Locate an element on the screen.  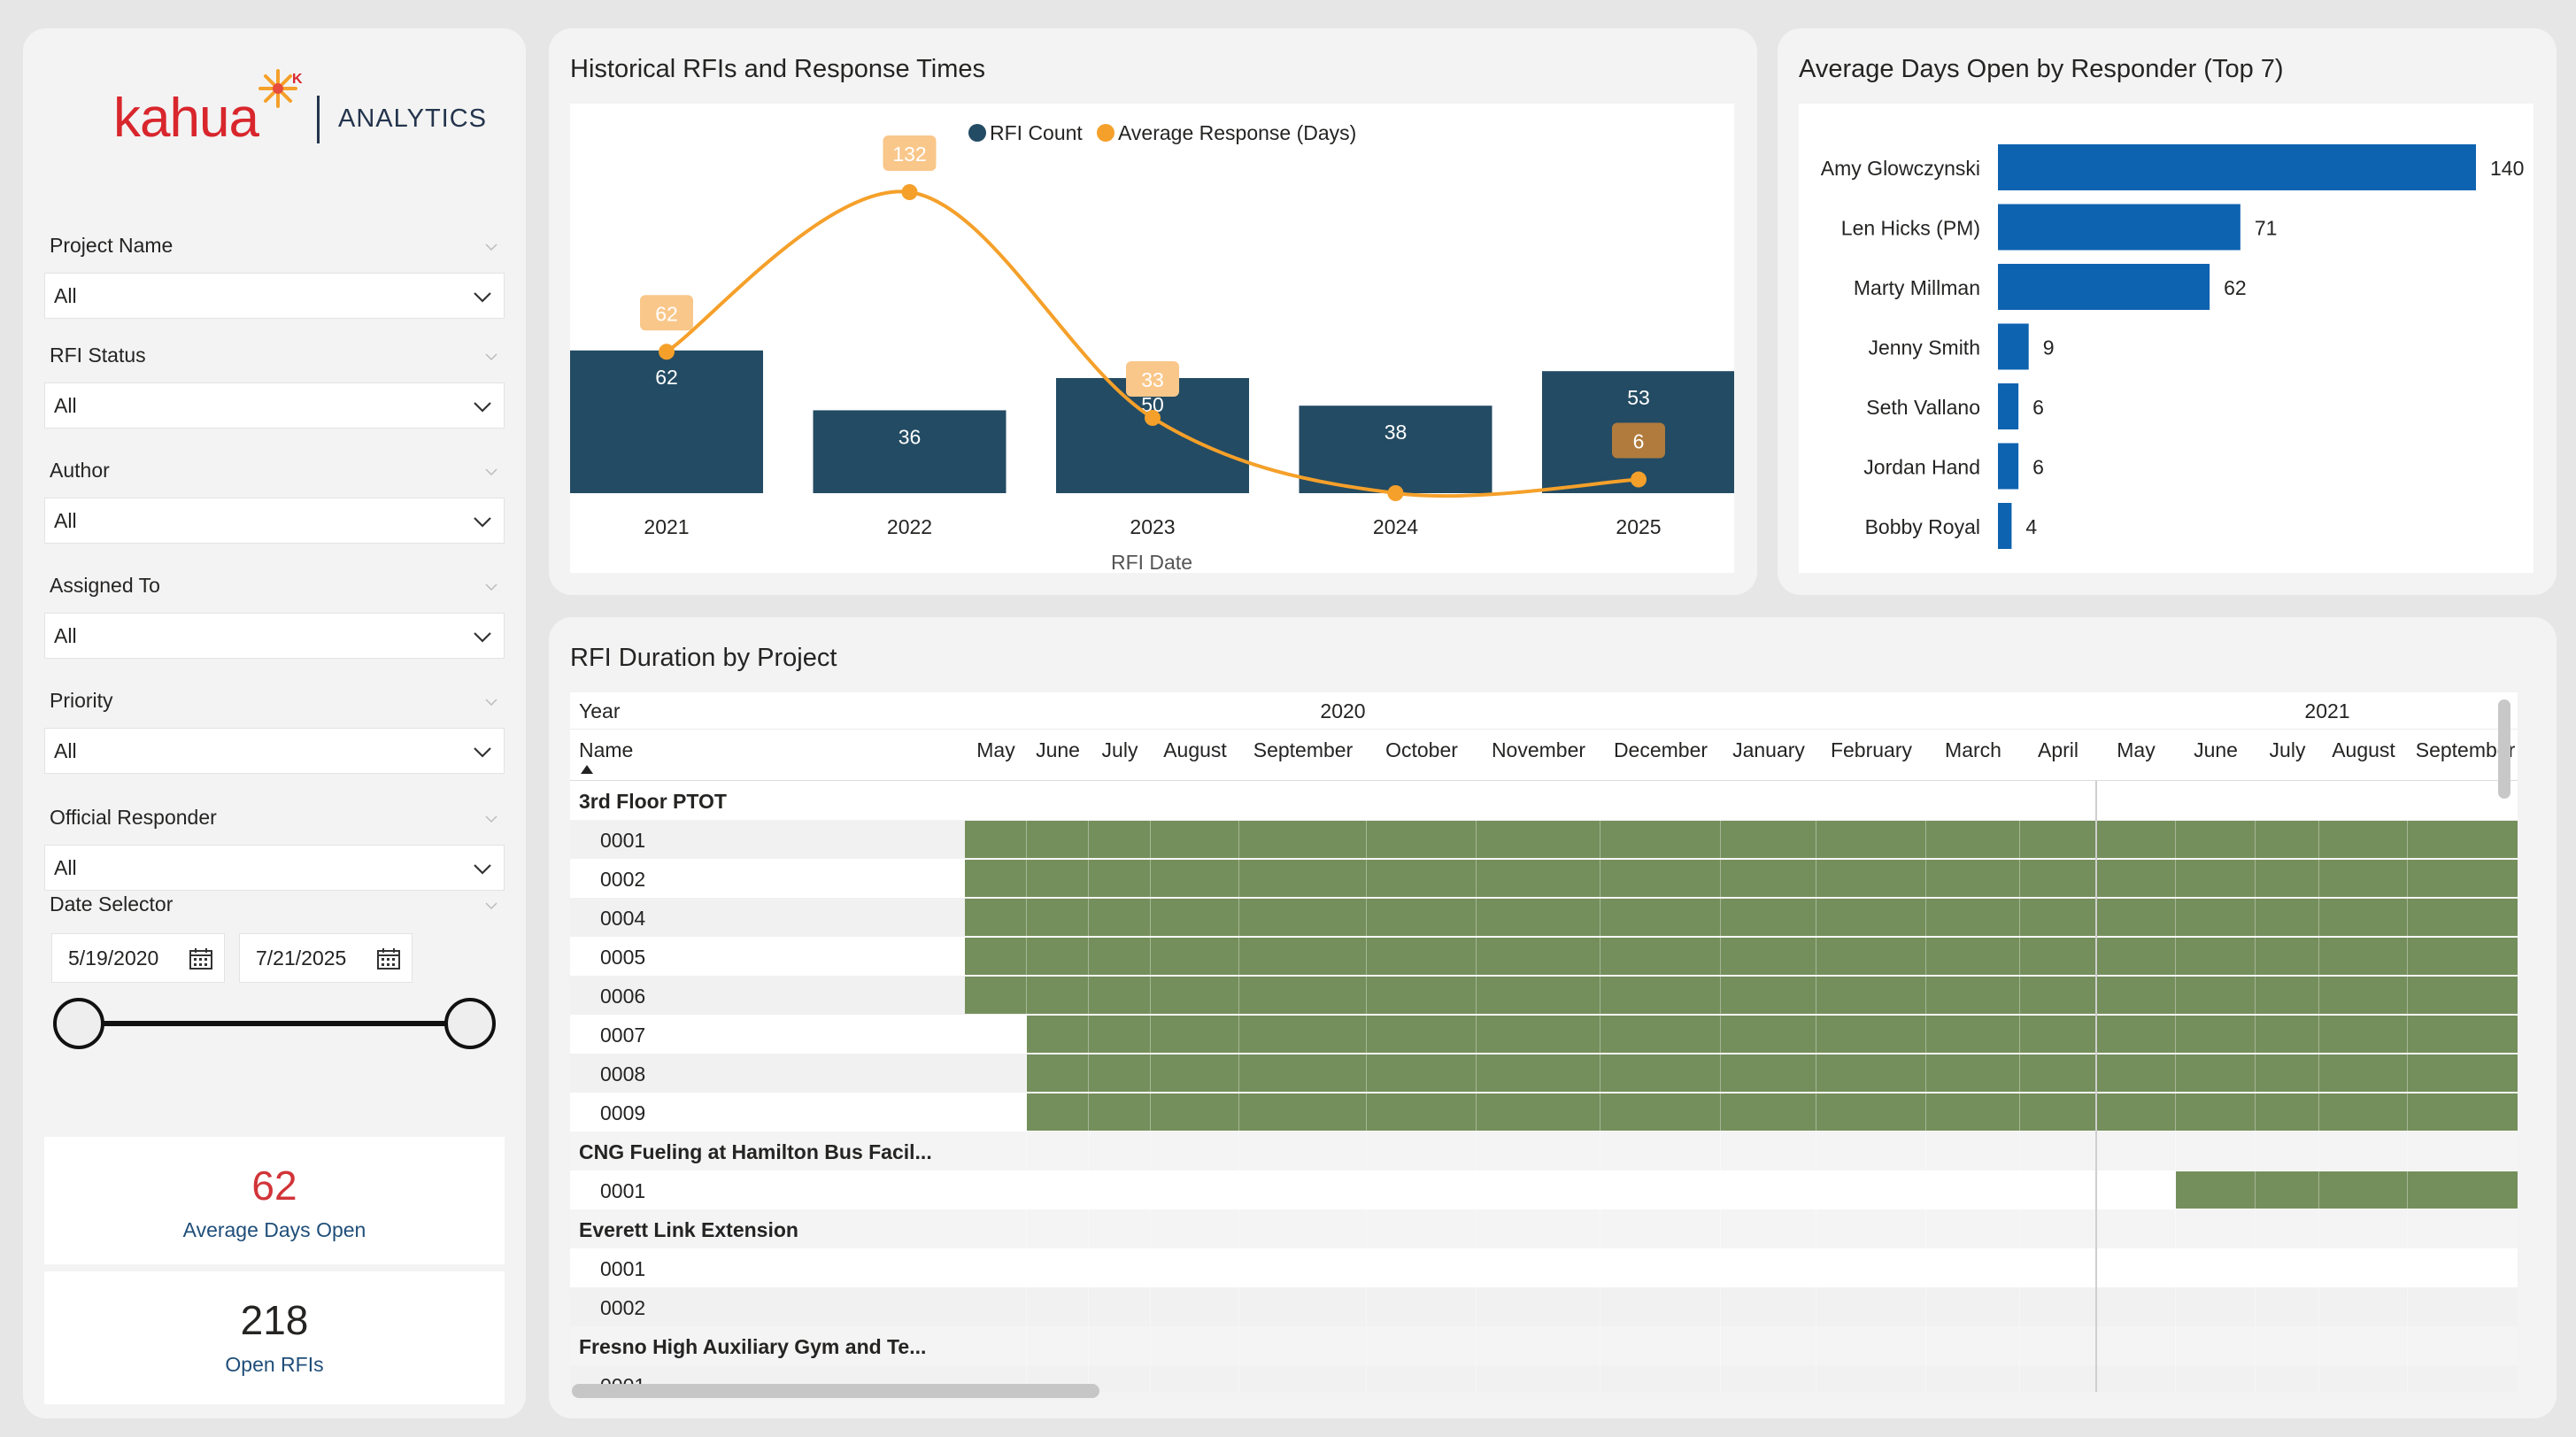
slider-track is located at coordinates (274, 1024).